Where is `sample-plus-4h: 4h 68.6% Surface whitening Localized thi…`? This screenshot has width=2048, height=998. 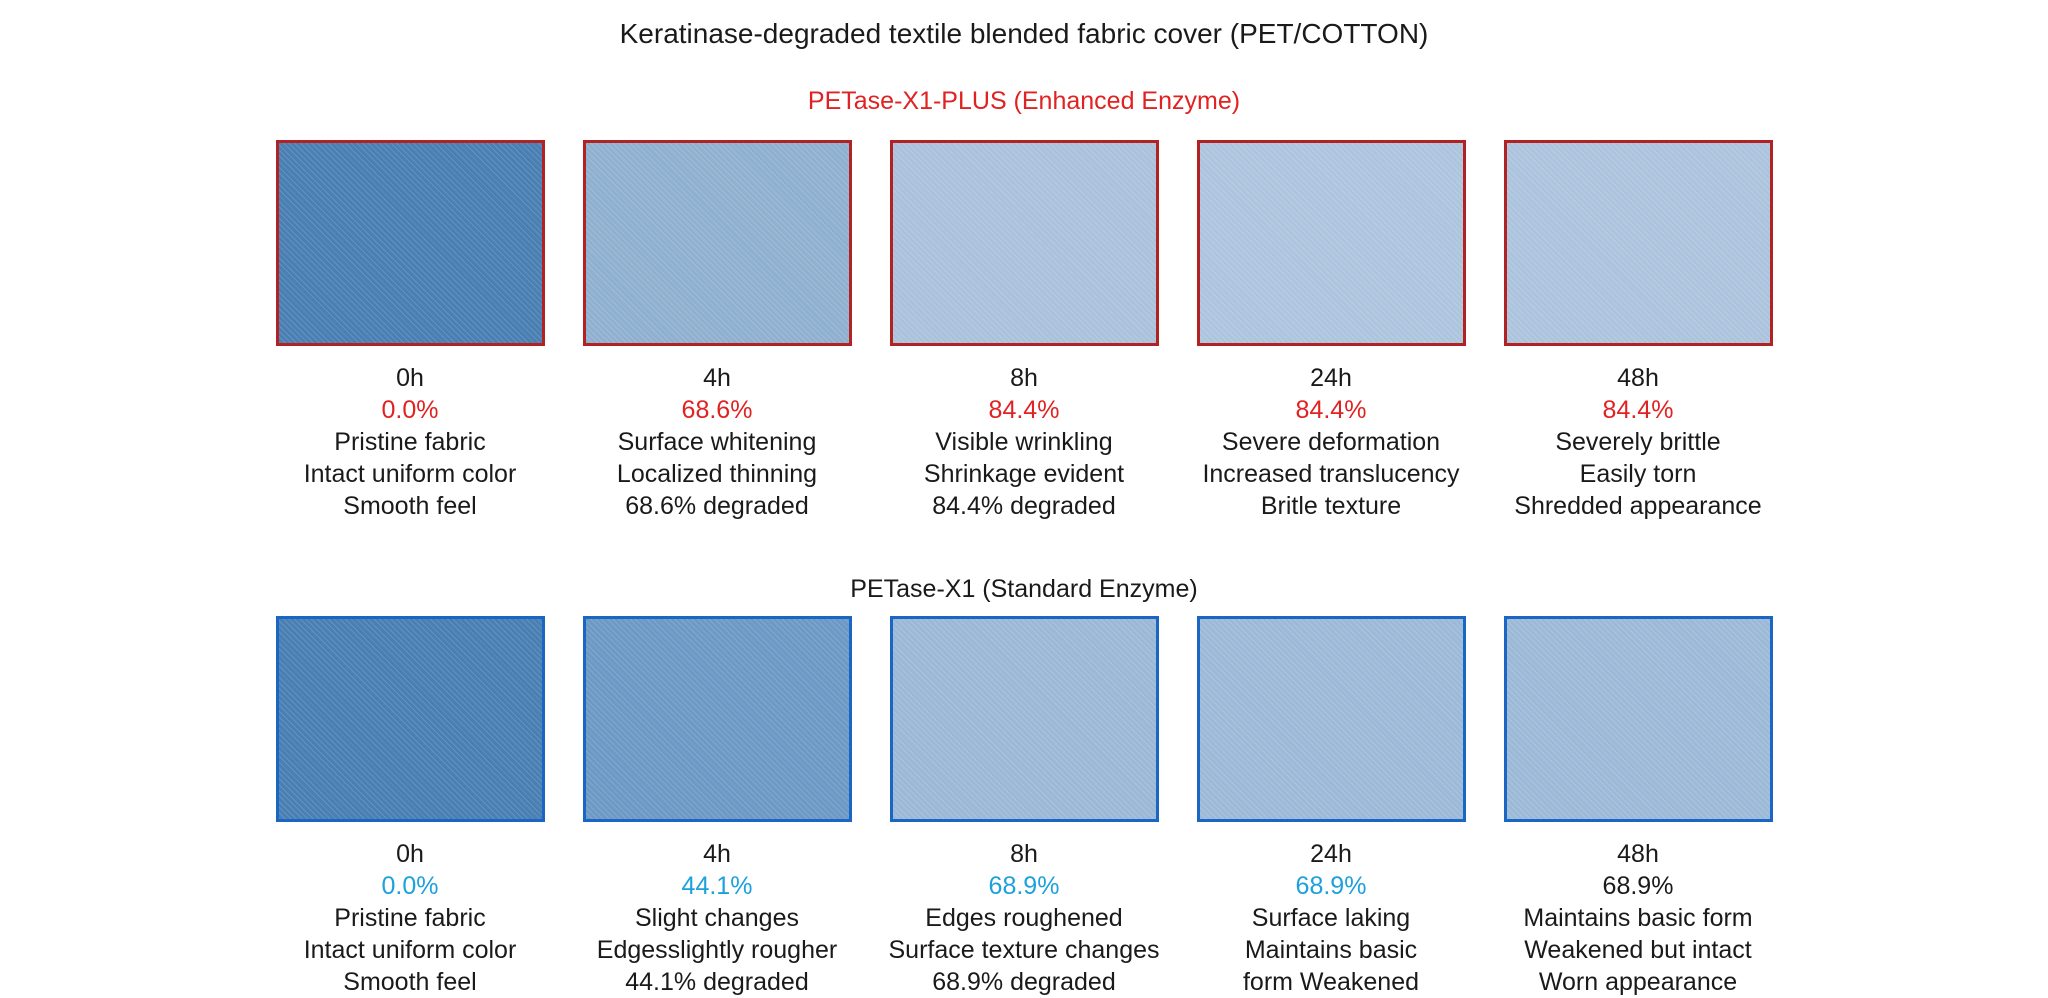 sample-plus-4h: 4h 68.6% Surface whitening Localized thi… is located at coordinates (717, 331).